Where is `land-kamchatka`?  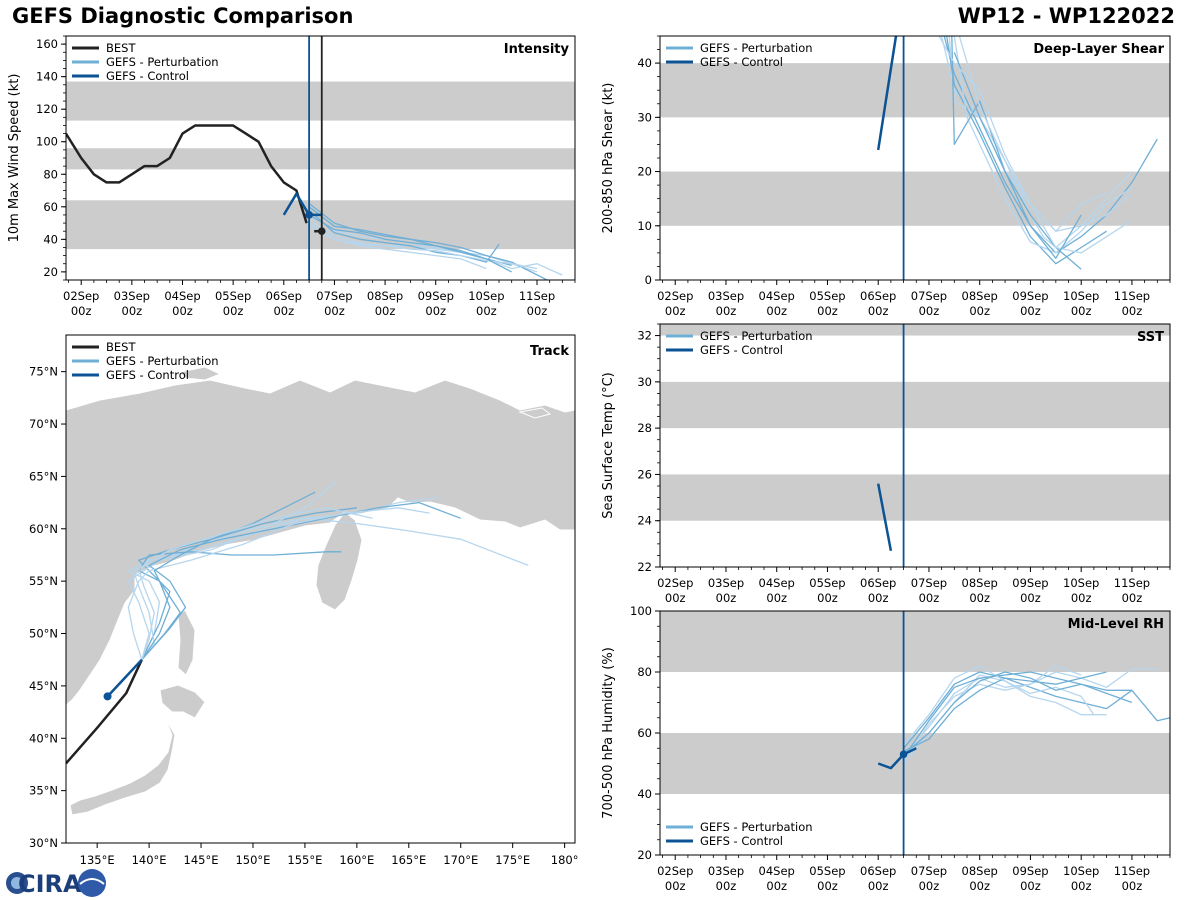
land-kamchatka is located at coordinates (339, 561).